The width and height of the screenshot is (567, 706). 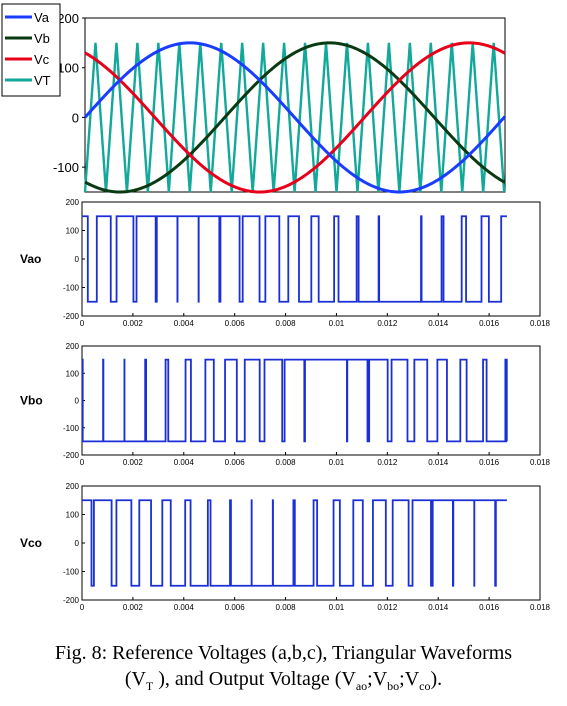 I want to click on caption-subscript: ao, so click(x=361, y=686).